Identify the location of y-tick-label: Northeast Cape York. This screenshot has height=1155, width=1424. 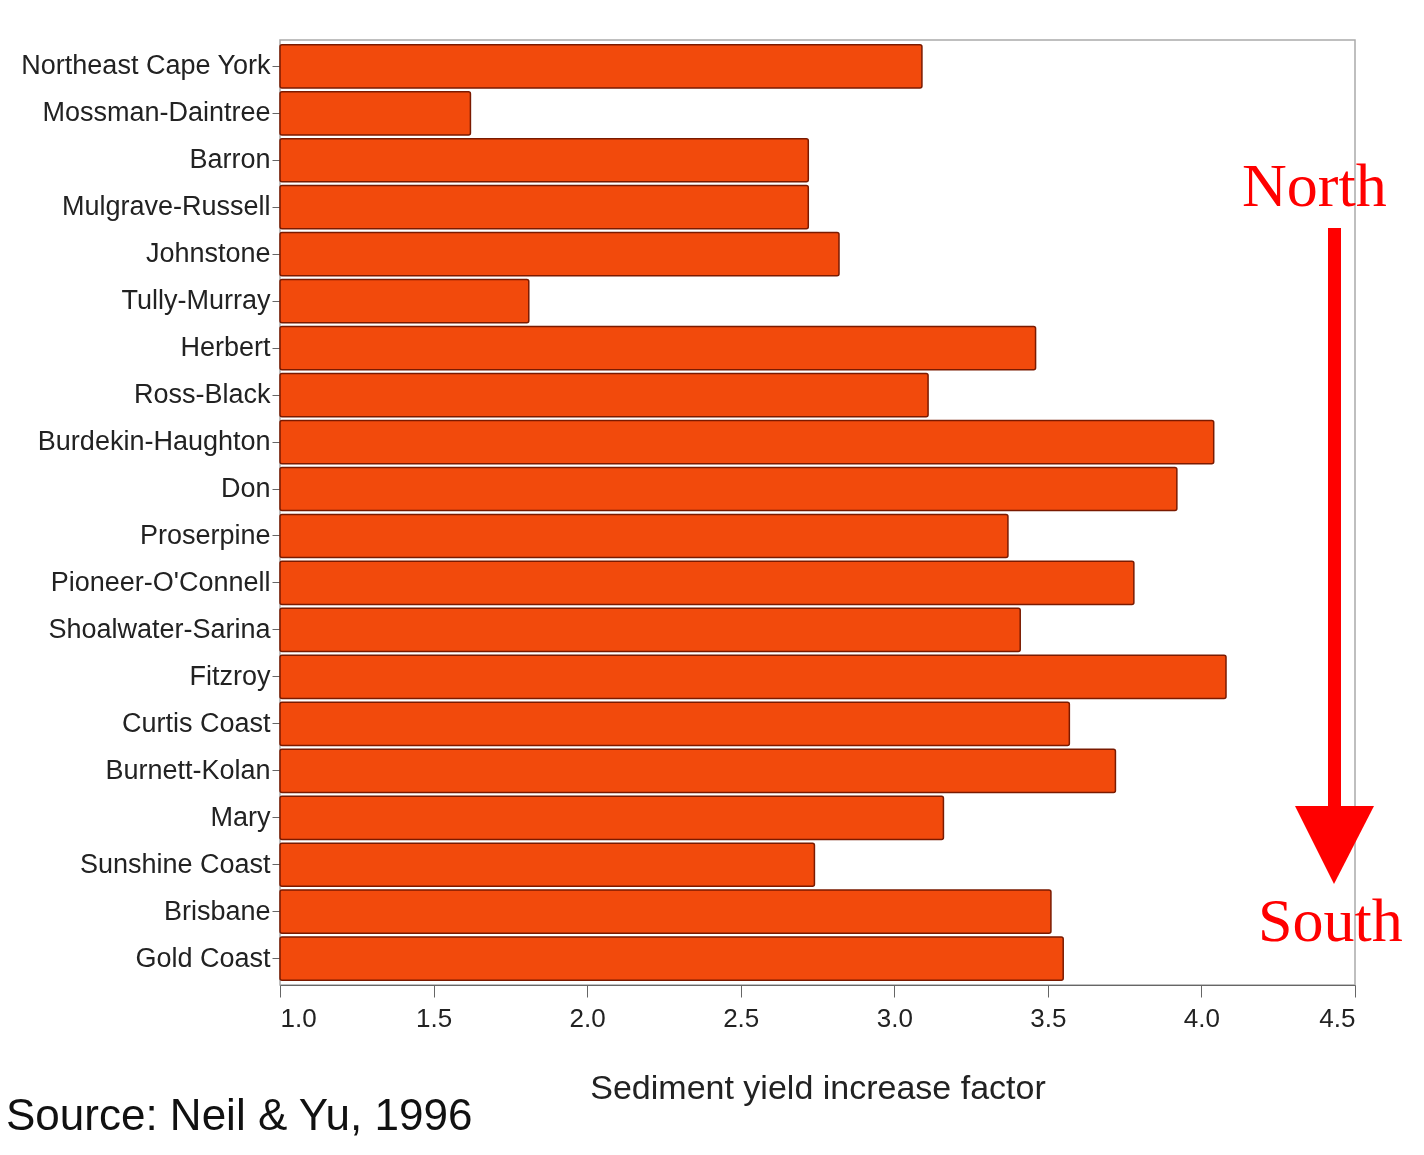
(146, 65).